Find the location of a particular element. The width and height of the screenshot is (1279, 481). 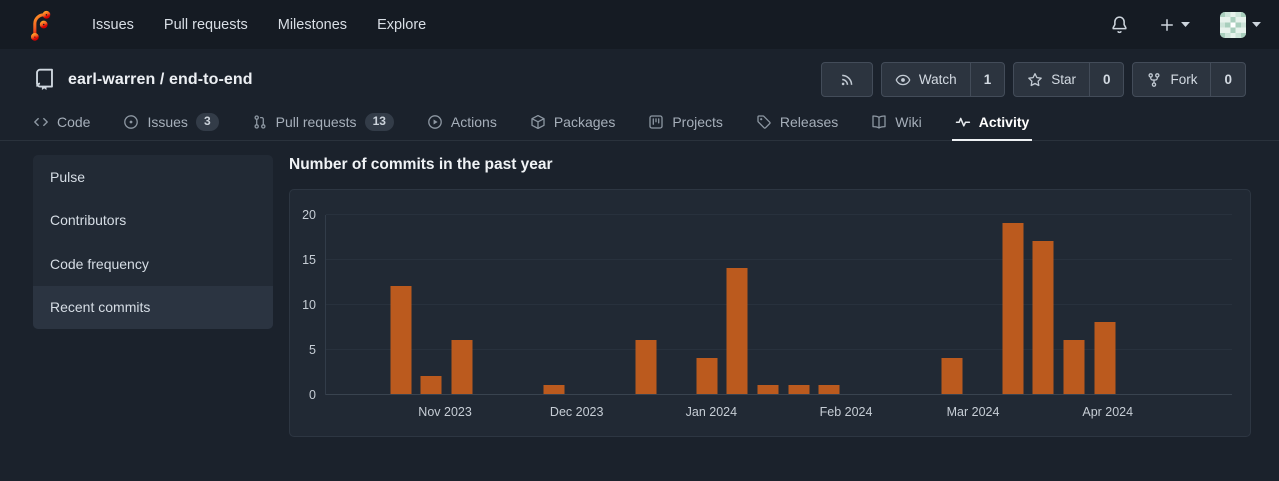

nav-link-pull-requests: Pull requests is located at coordinates (205, 24).